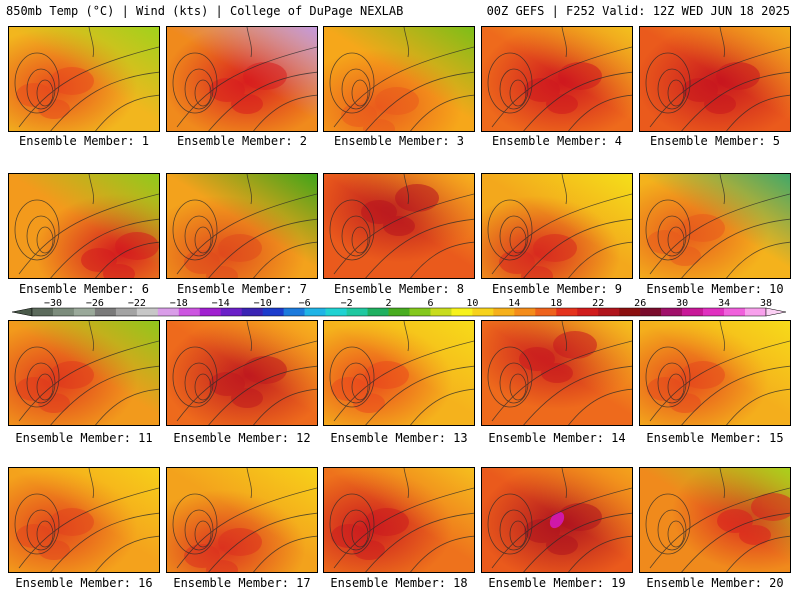 Image resolution: width=800 pixels, height=600 pixels. What do you see at coordinates (22, 312) in the screenshot?
I see `colorbar-left-arrow` at bounding box center [22, 312].